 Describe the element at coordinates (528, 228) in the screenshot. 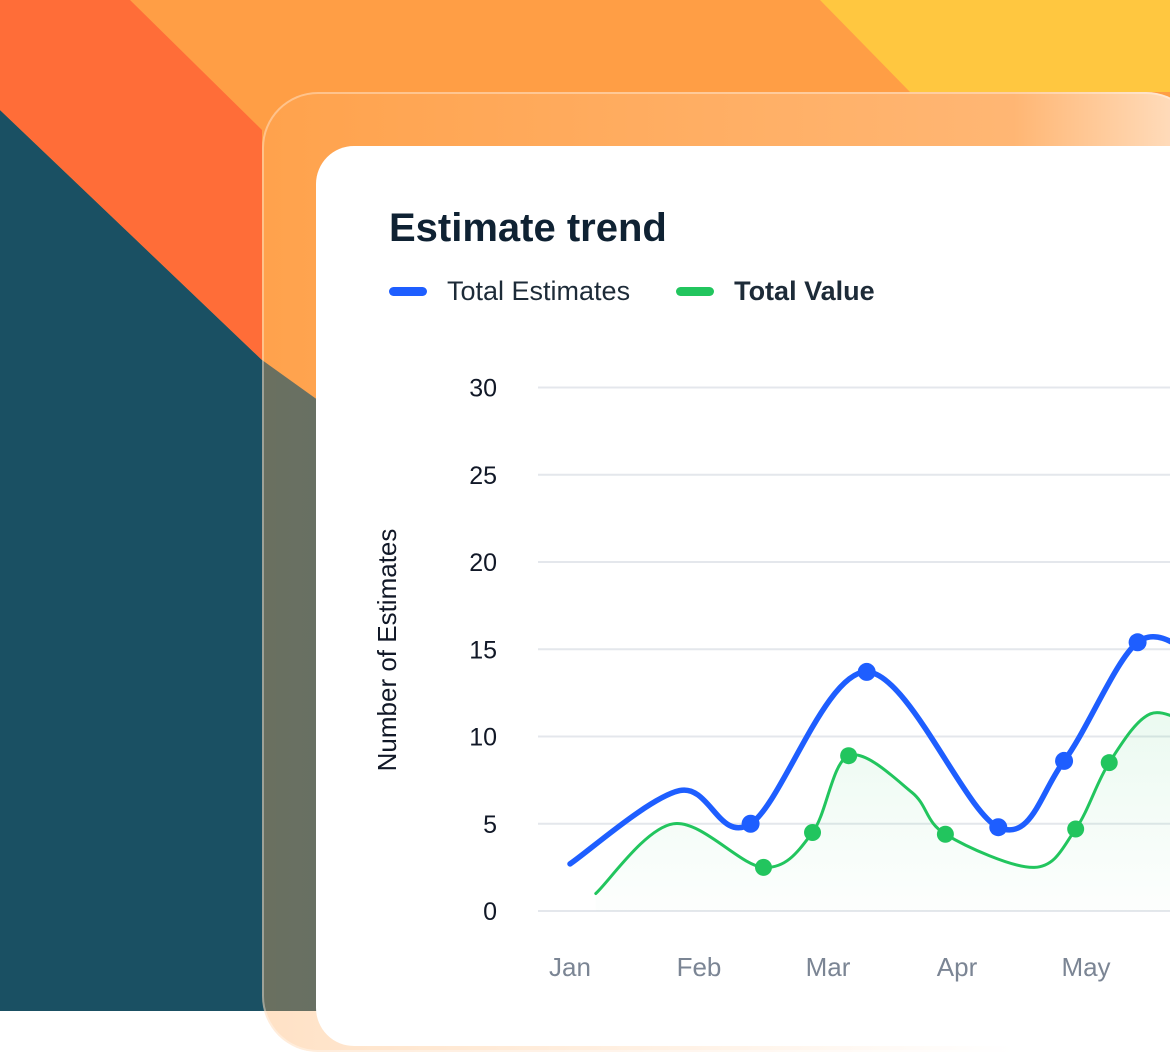

I see `chart-title: Estimate trend` at that location.